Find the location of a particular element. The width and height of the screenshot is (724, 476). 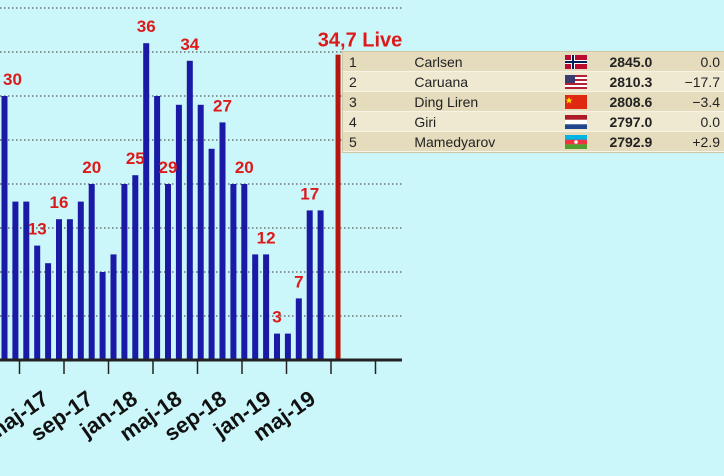

data-label: 27 is located at coordinates (222, 105).